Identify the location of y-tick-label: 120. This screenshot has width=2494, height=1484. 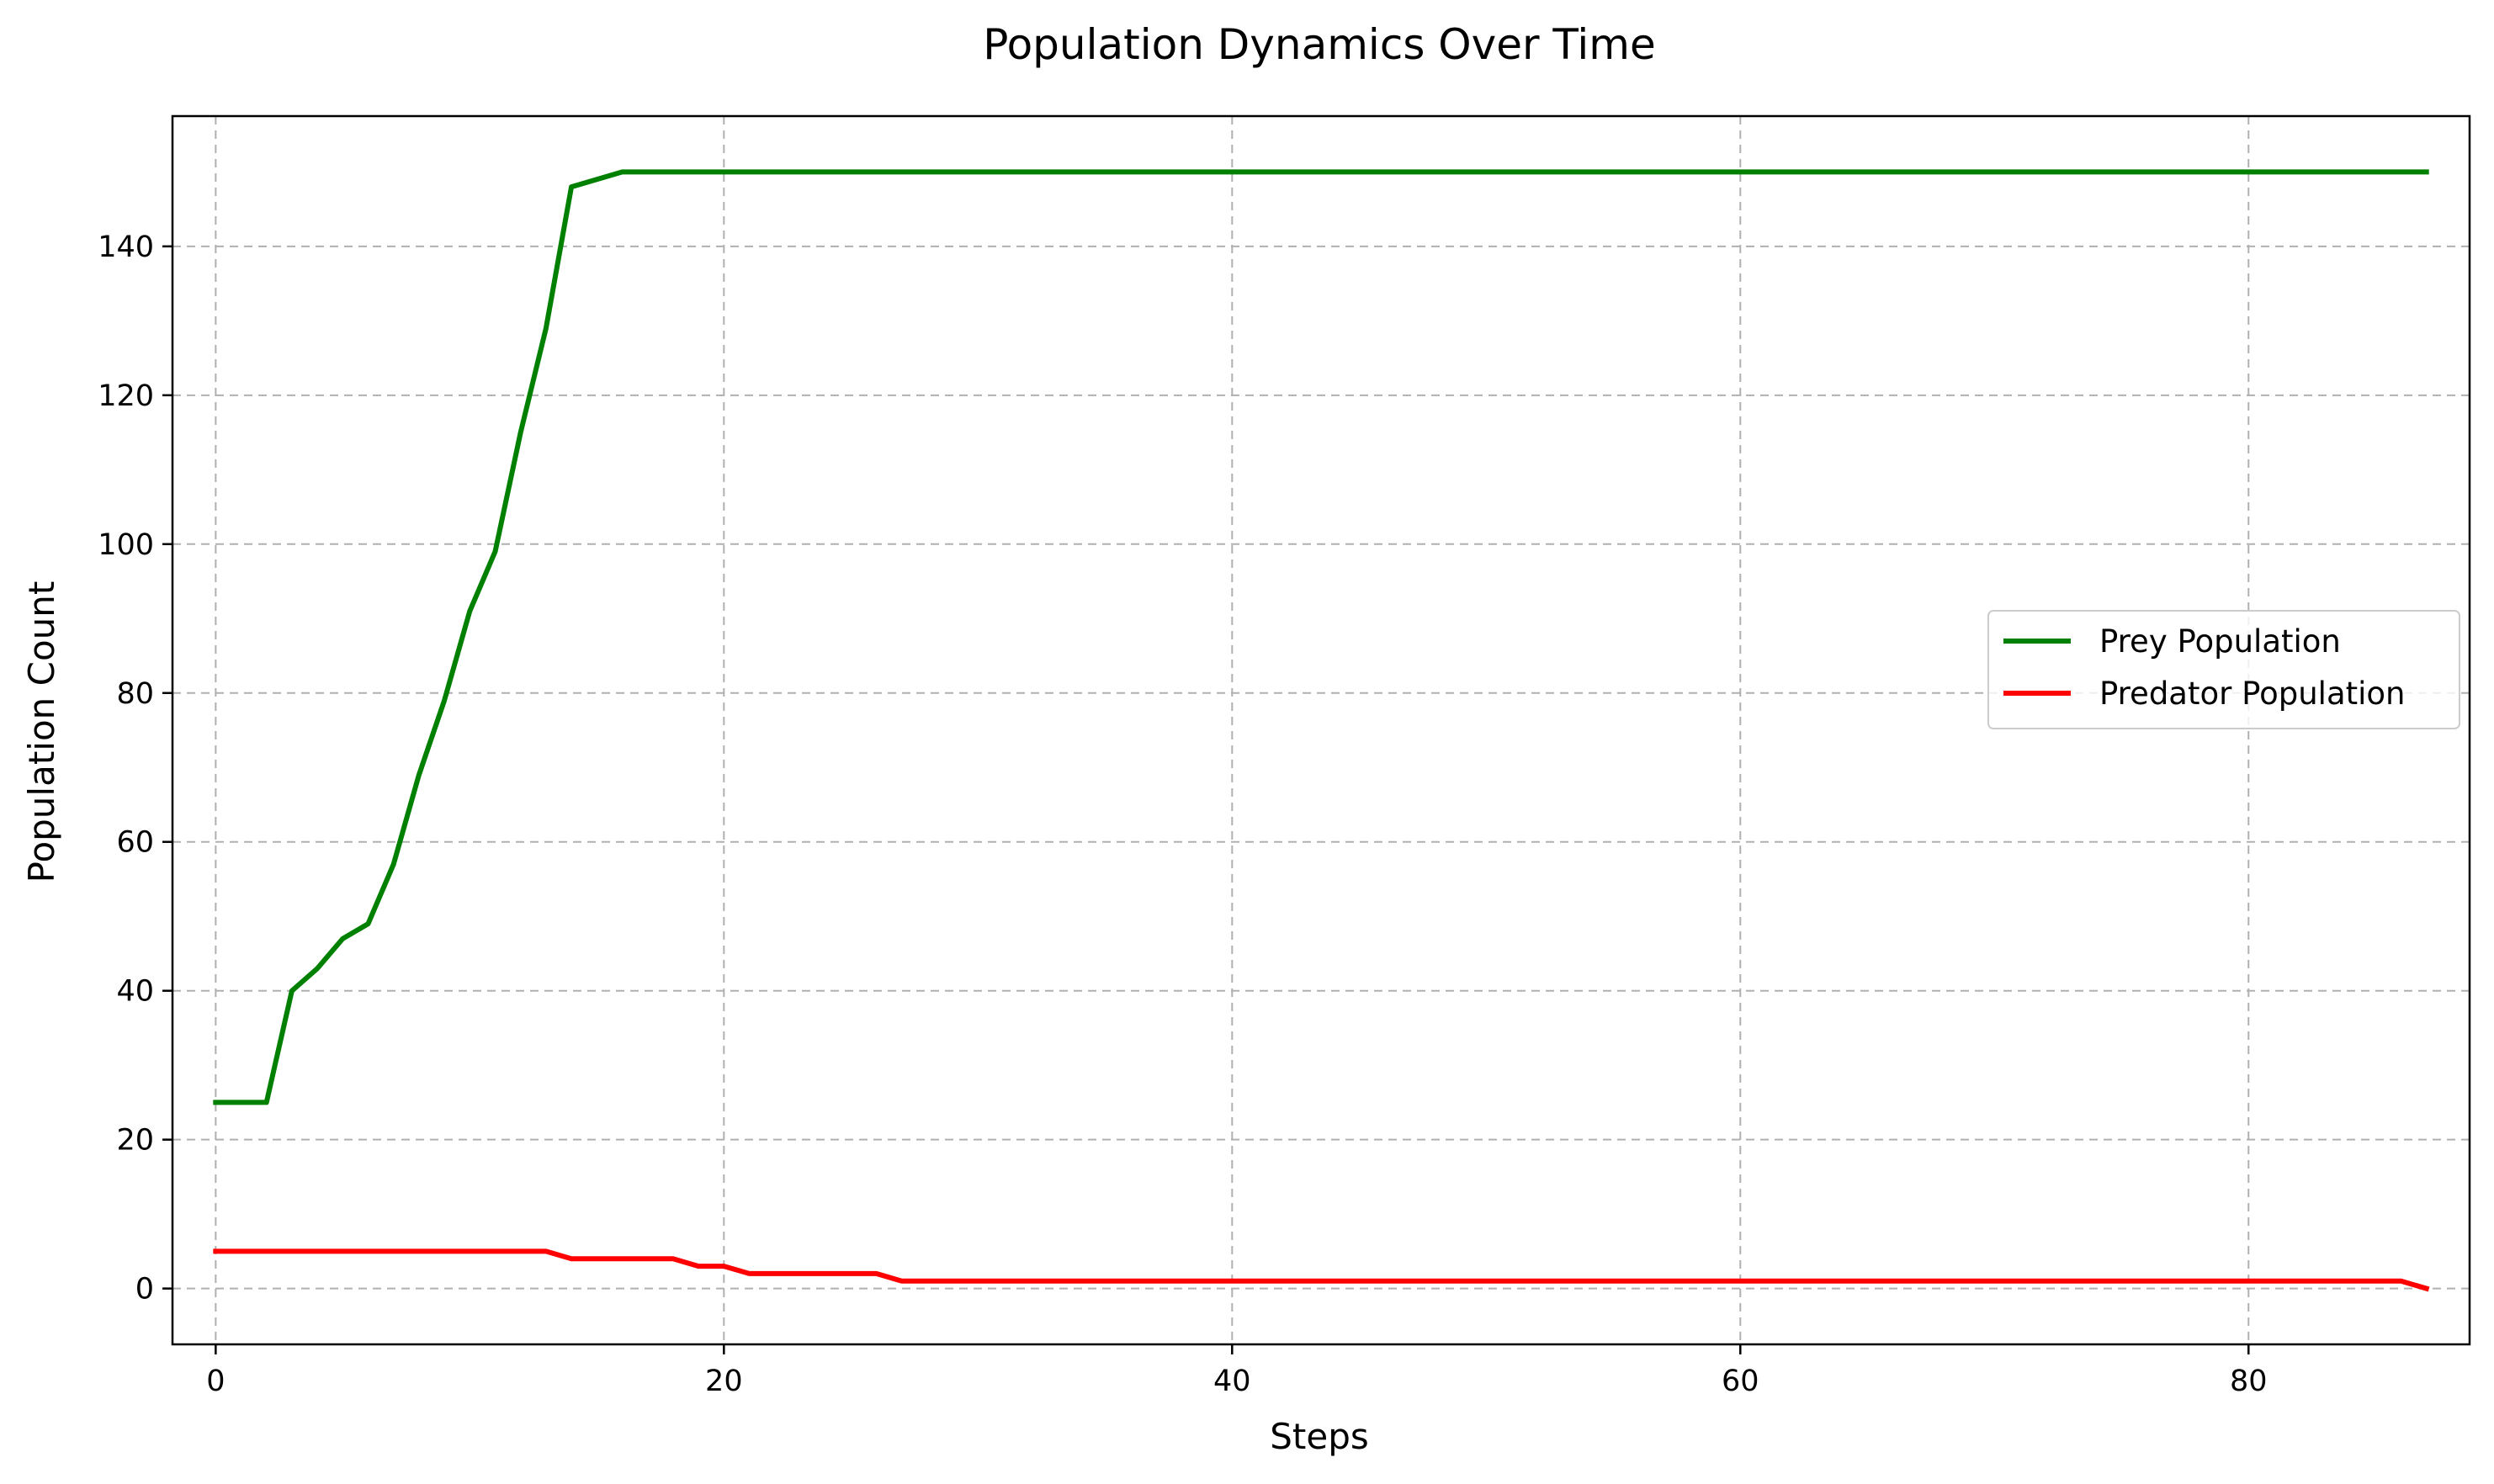
(126, 396).